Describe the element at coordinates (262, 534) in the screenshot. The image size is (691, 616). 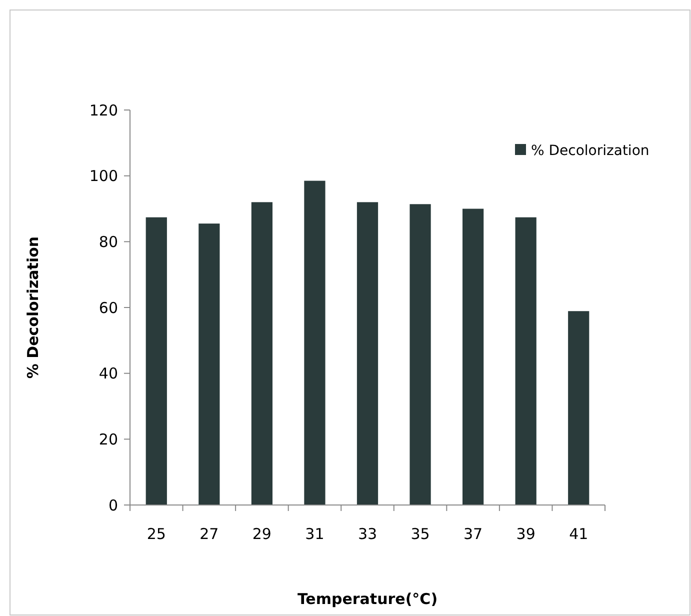
I see `x-tick-label: 29` at that location.